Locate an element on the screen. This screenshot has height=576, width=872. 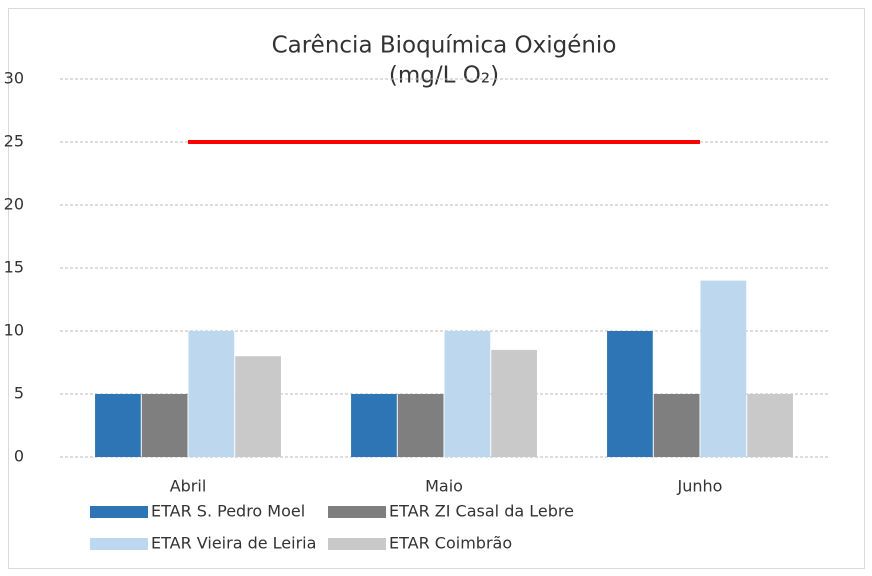
x-tick-label: Abril is located at coordinates (188, 486).